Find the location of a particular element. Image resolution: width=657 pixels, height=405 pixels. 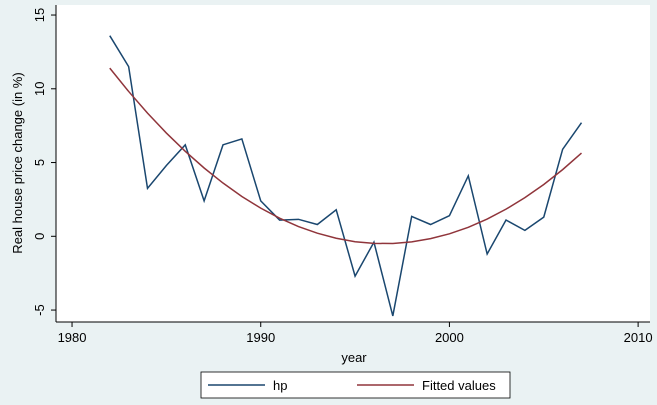

y-axis-label: Real house price change (in %) is located at coordinates (17, 162).